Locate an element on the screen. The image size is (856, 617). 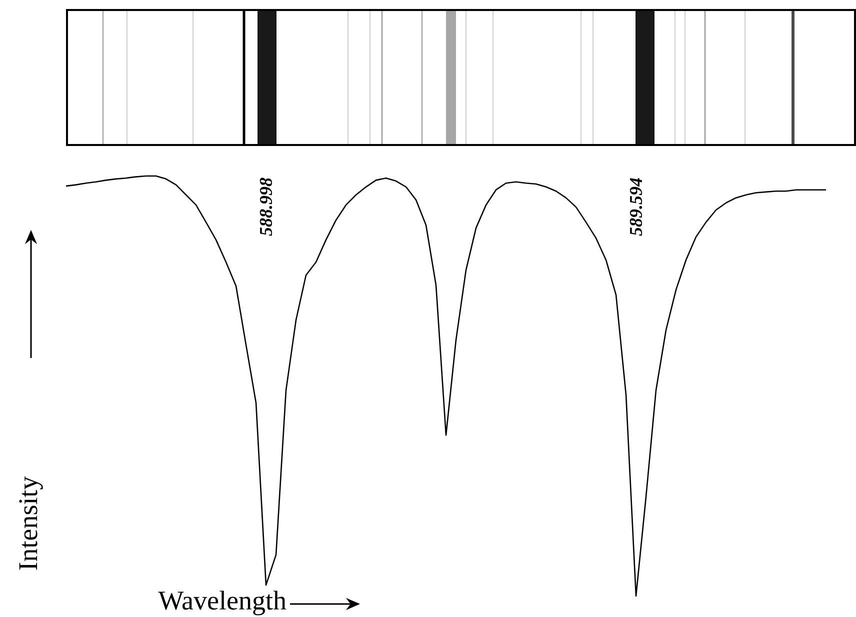
annotation: 588.998 is located at coordinates (266, 207).